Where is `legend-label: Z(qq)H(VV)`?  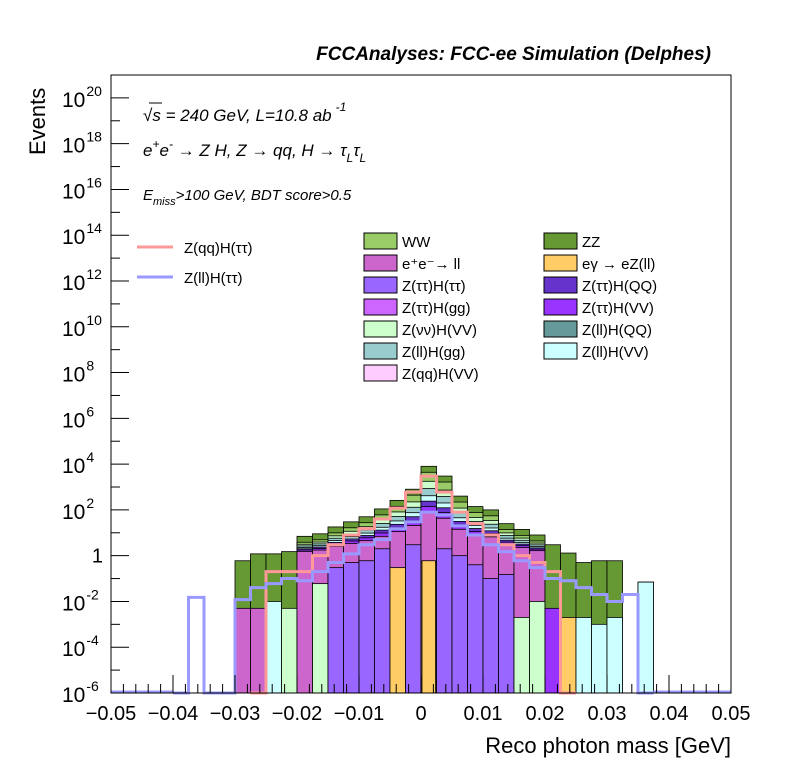 legend-label: Z(qq)H(VV) is located at coordinates (440, 374).